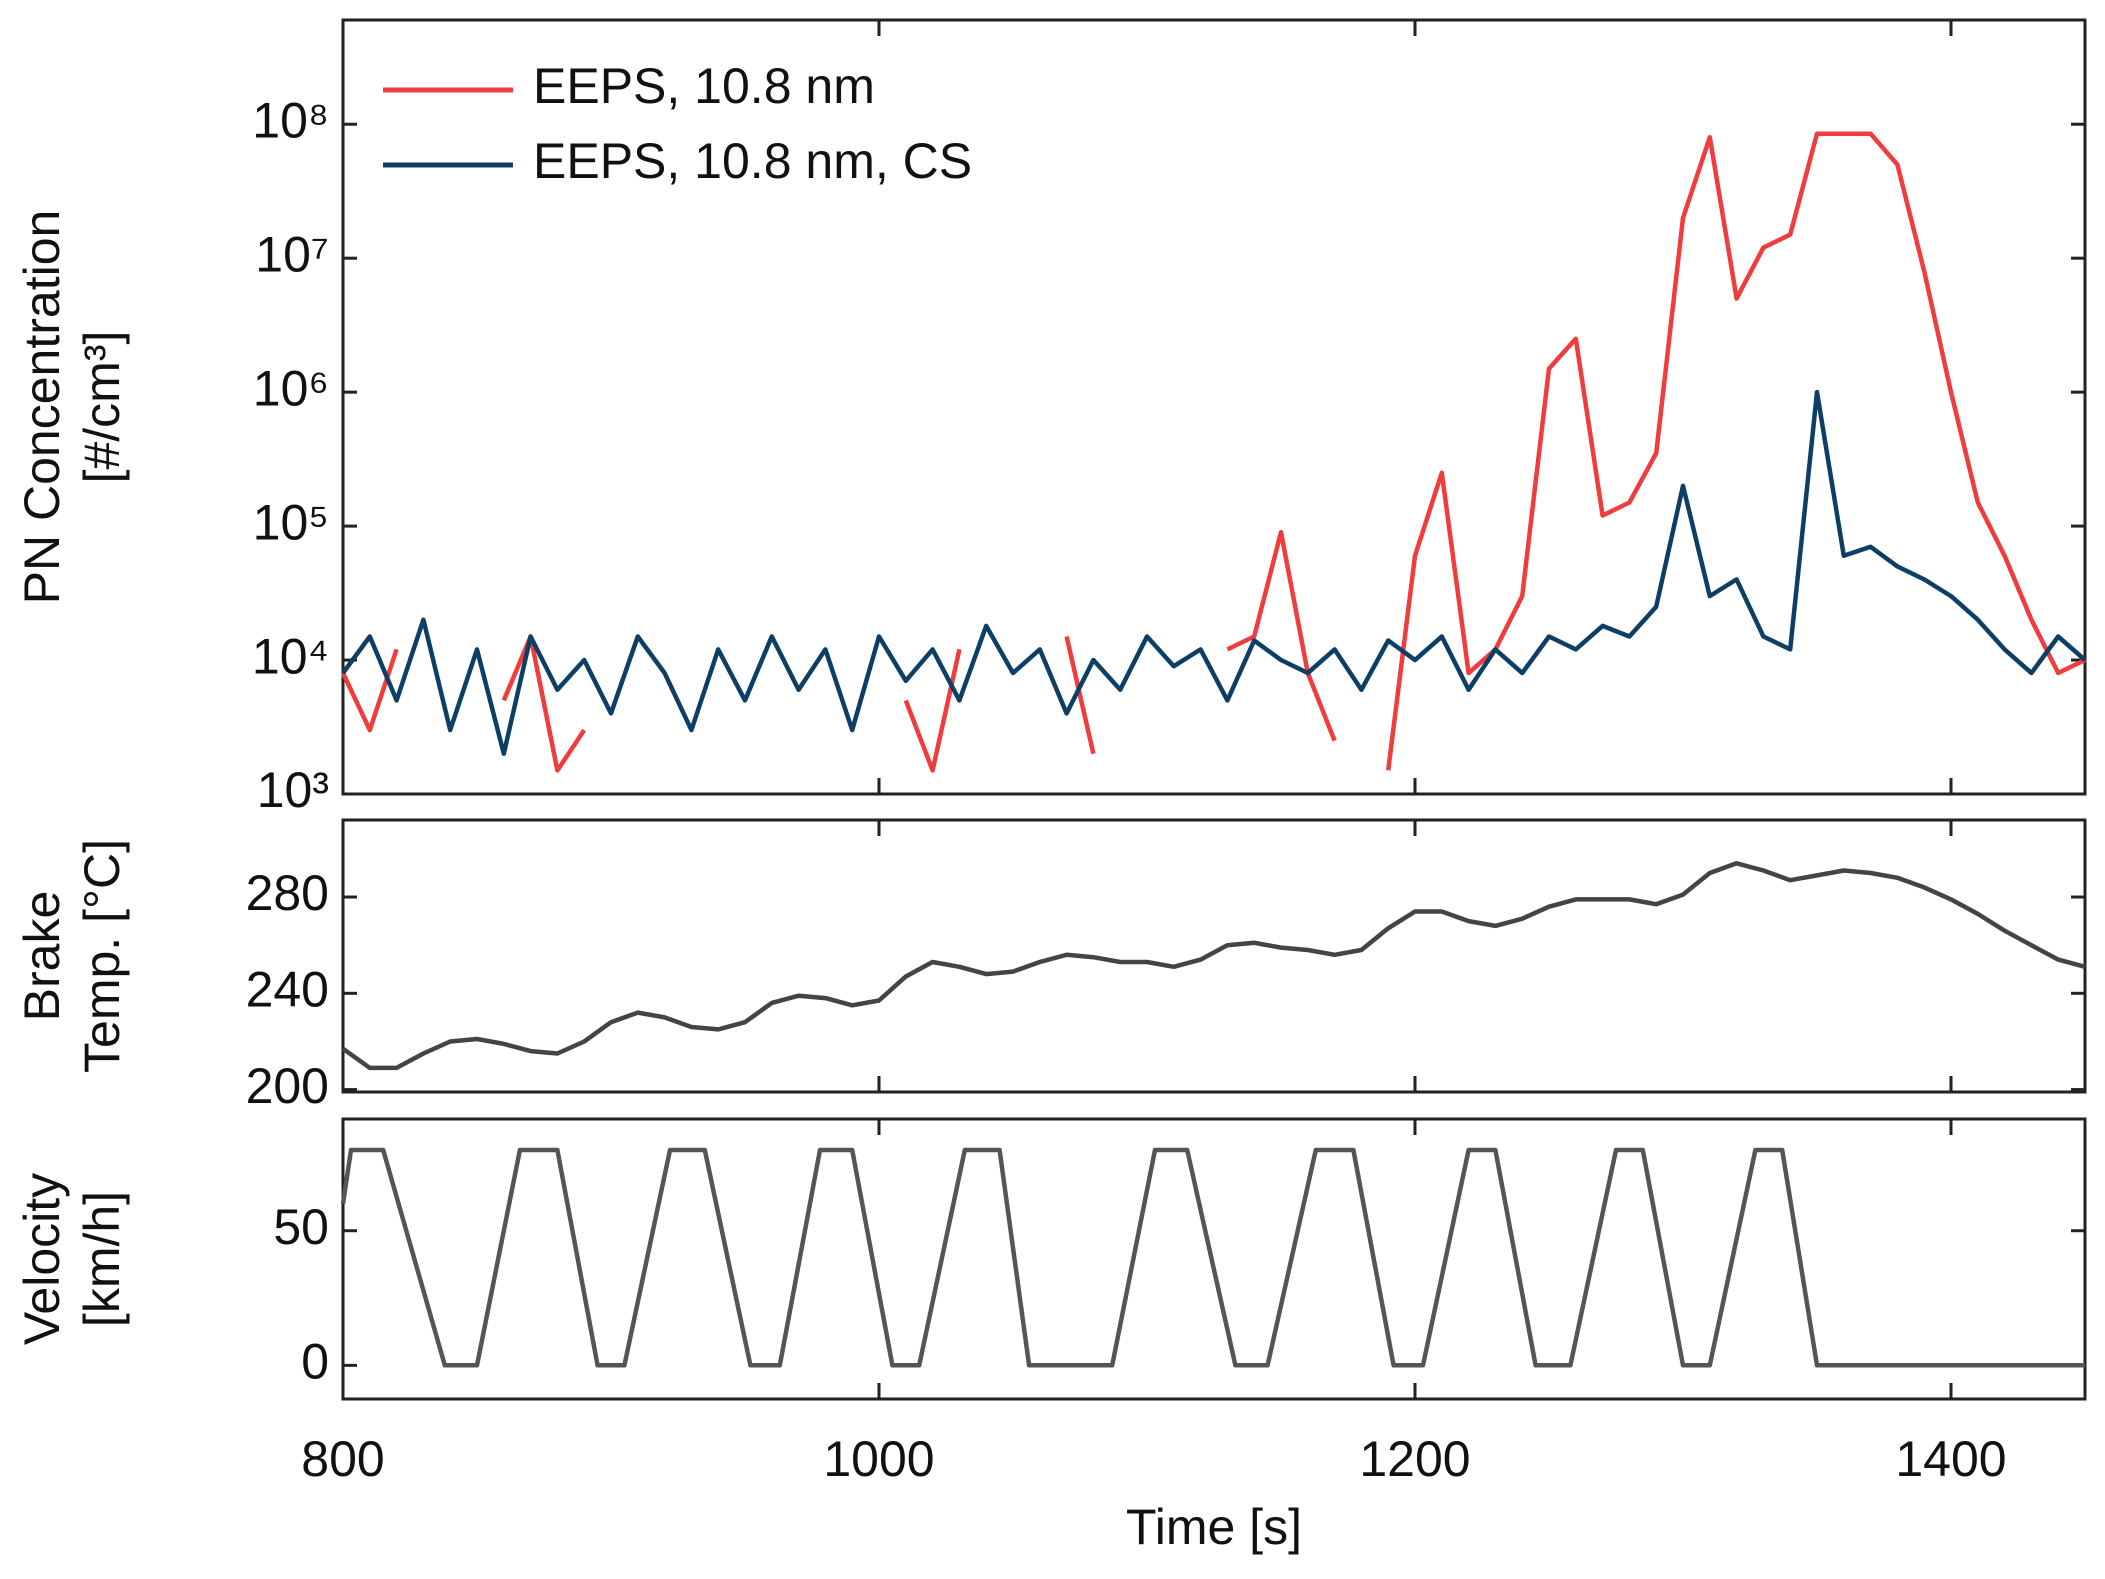 This screenshot has width=2105, height=1579. I want to click on y-axis-label: PN Concentration, so click(42, 407).